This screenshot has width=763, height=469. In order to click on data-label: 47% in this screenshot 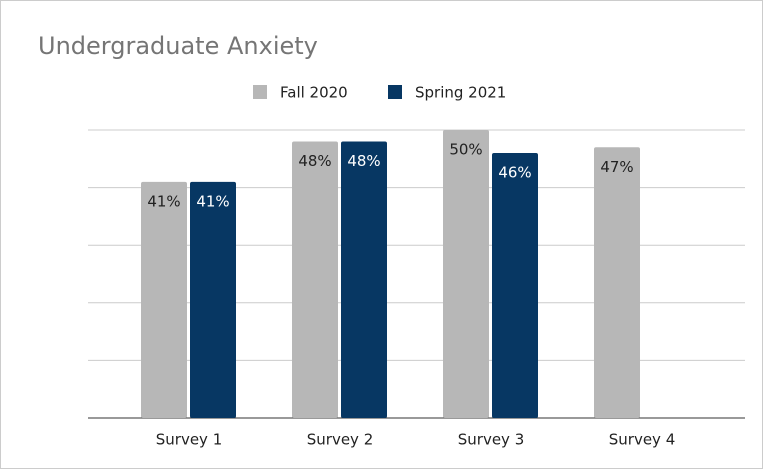, I will do `click(616, 167)`.